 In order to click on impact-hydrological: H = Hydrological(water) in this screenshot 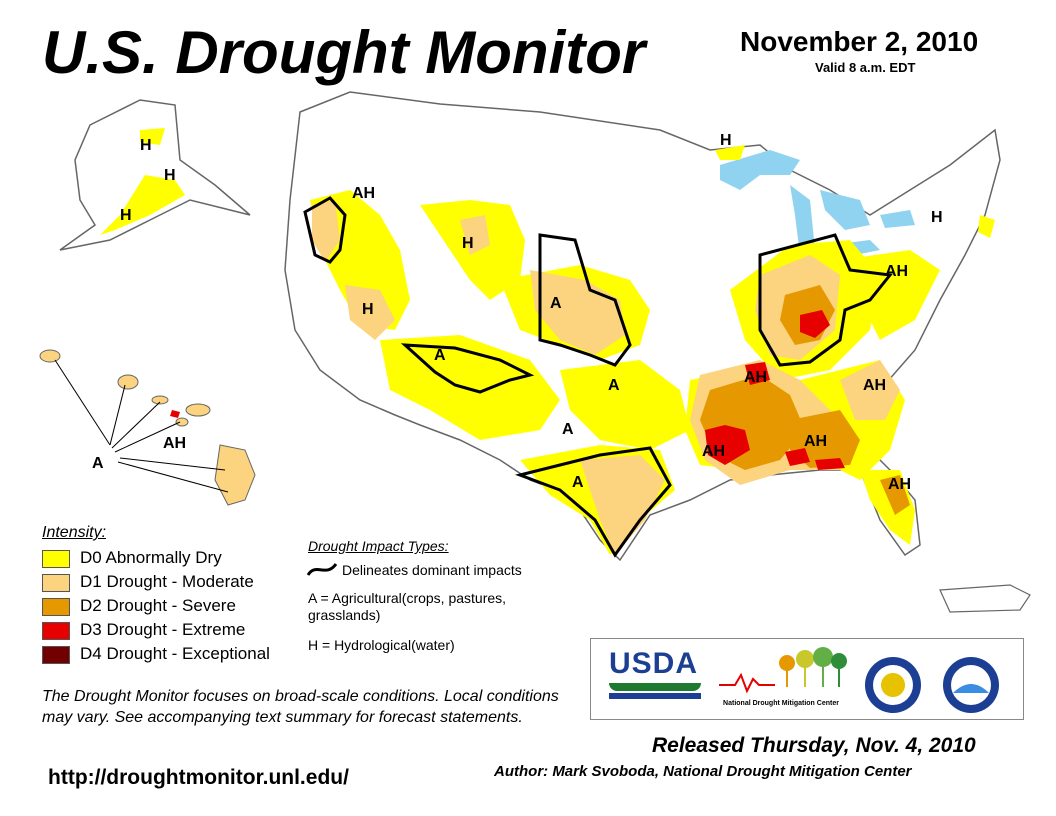, I will do `click(381, 645)`.